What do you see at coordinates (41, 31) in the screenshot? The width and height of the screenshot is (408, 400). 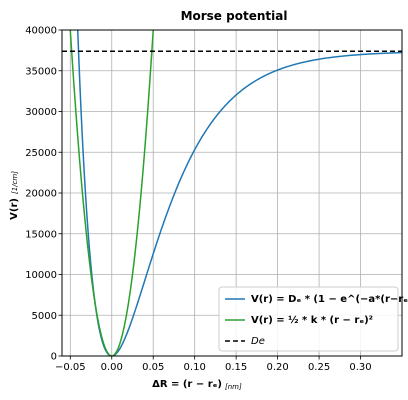 I see `y-tick-label: 40000` at bounding box center [41, 31].